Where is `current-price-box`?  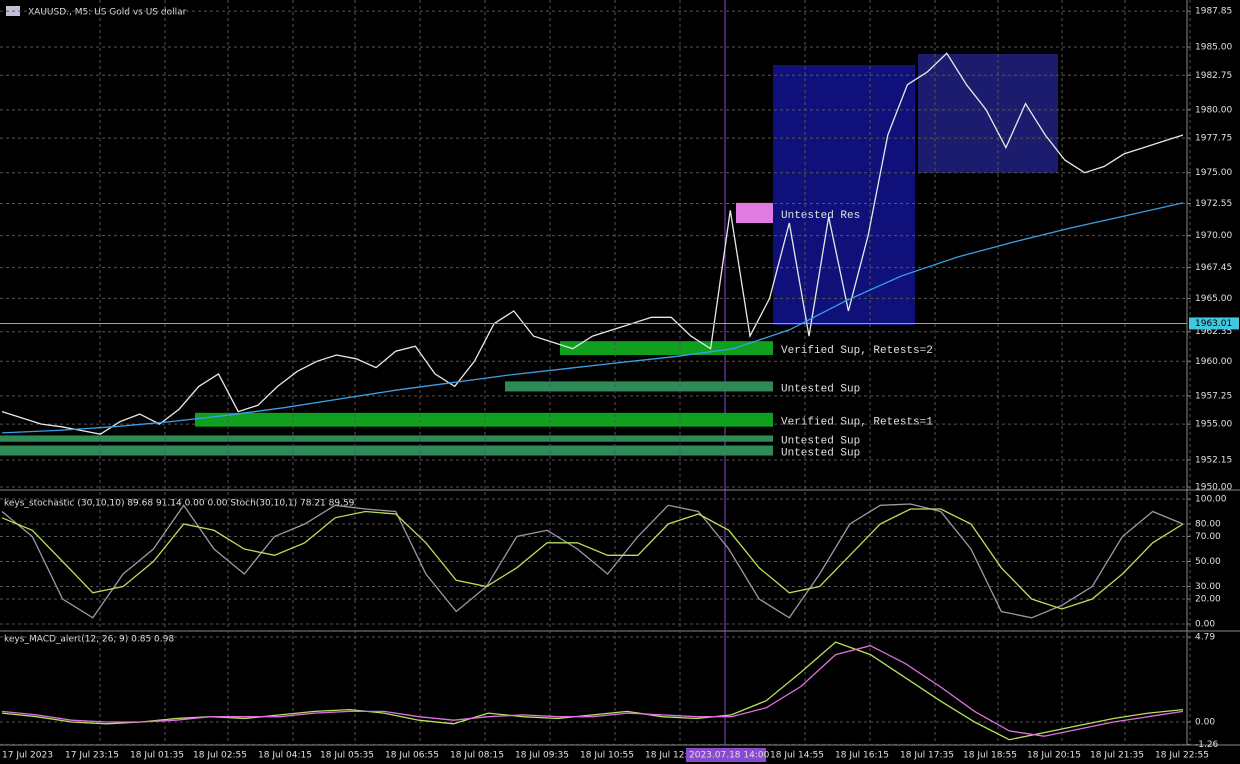
current-price-box is located at coordinates (1214, 323).